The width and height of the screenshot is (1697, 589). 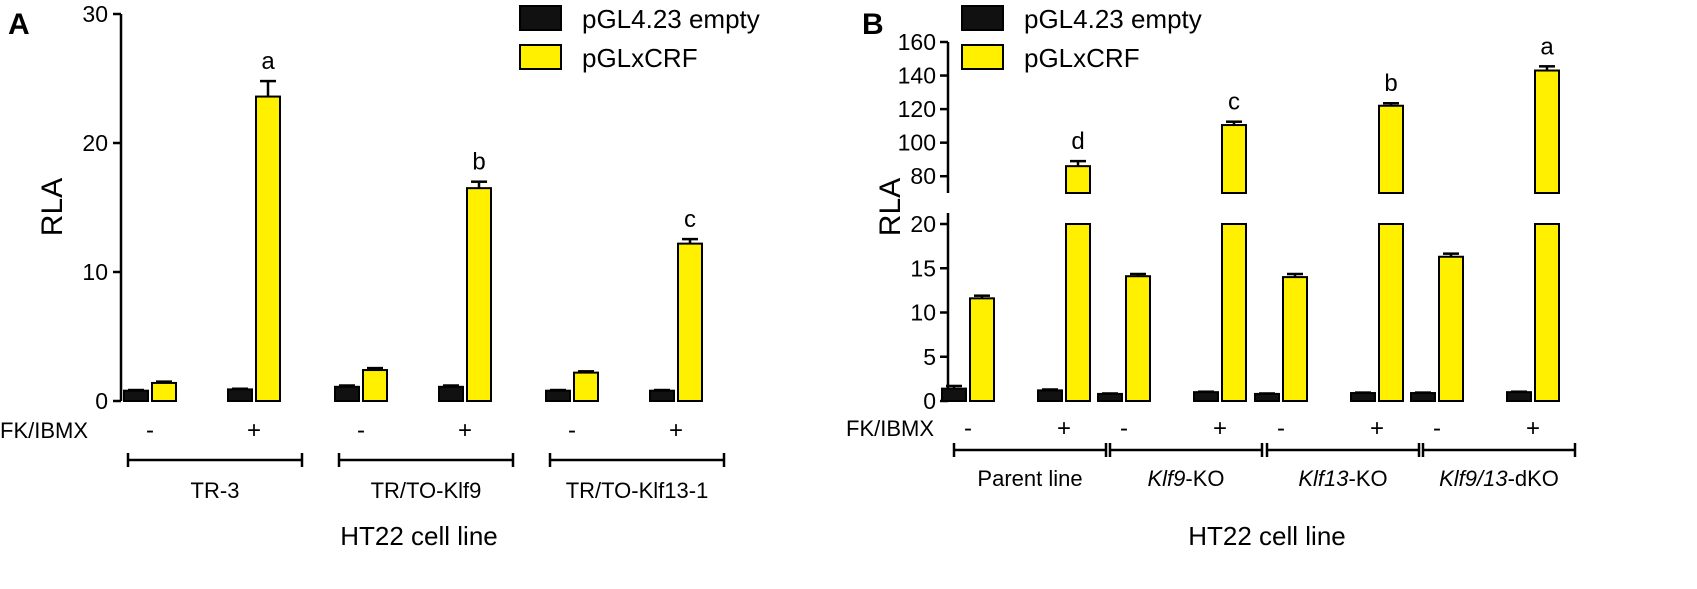 What do you see at coordinates (929, 357) in the screenshot?
I see `panel-b-ytick-label: 5` at bounding box center [929, 357].